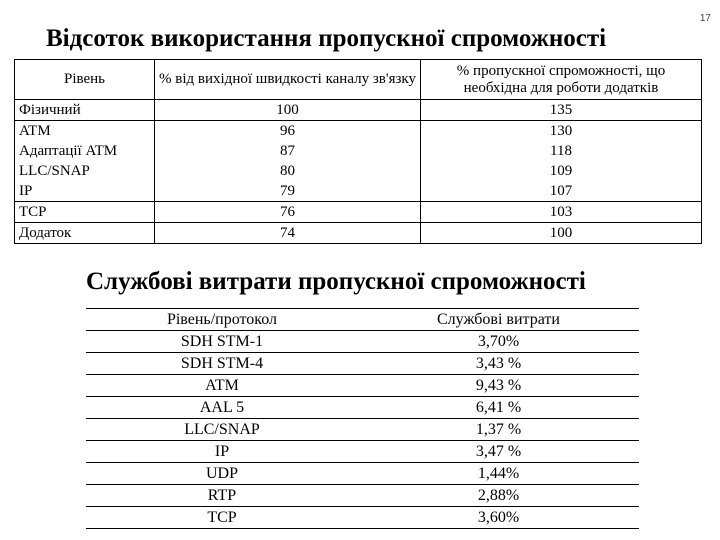  I want to click on protocol-cell: SDH STM-4, so click(222, 363).